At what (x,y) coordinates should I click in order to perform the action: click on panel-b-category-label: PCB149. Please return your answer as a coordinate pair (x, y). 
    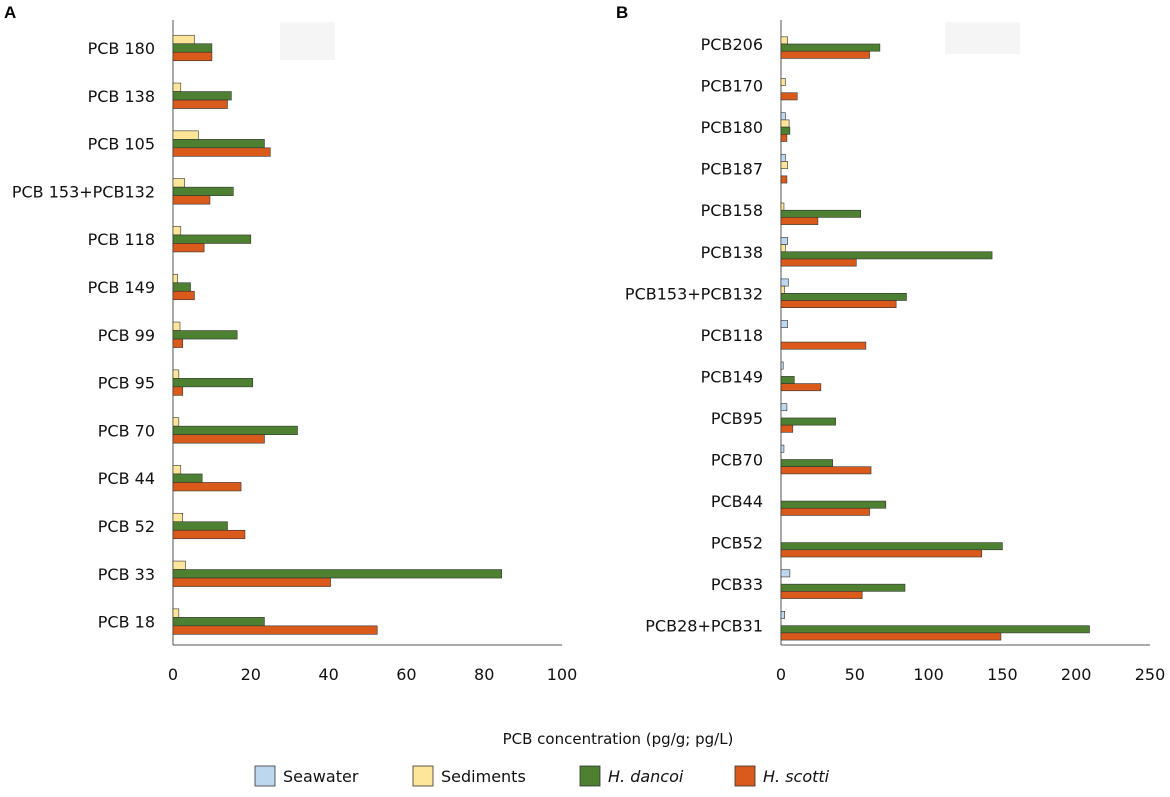
    Looking at the image, I should click on (732, 376).